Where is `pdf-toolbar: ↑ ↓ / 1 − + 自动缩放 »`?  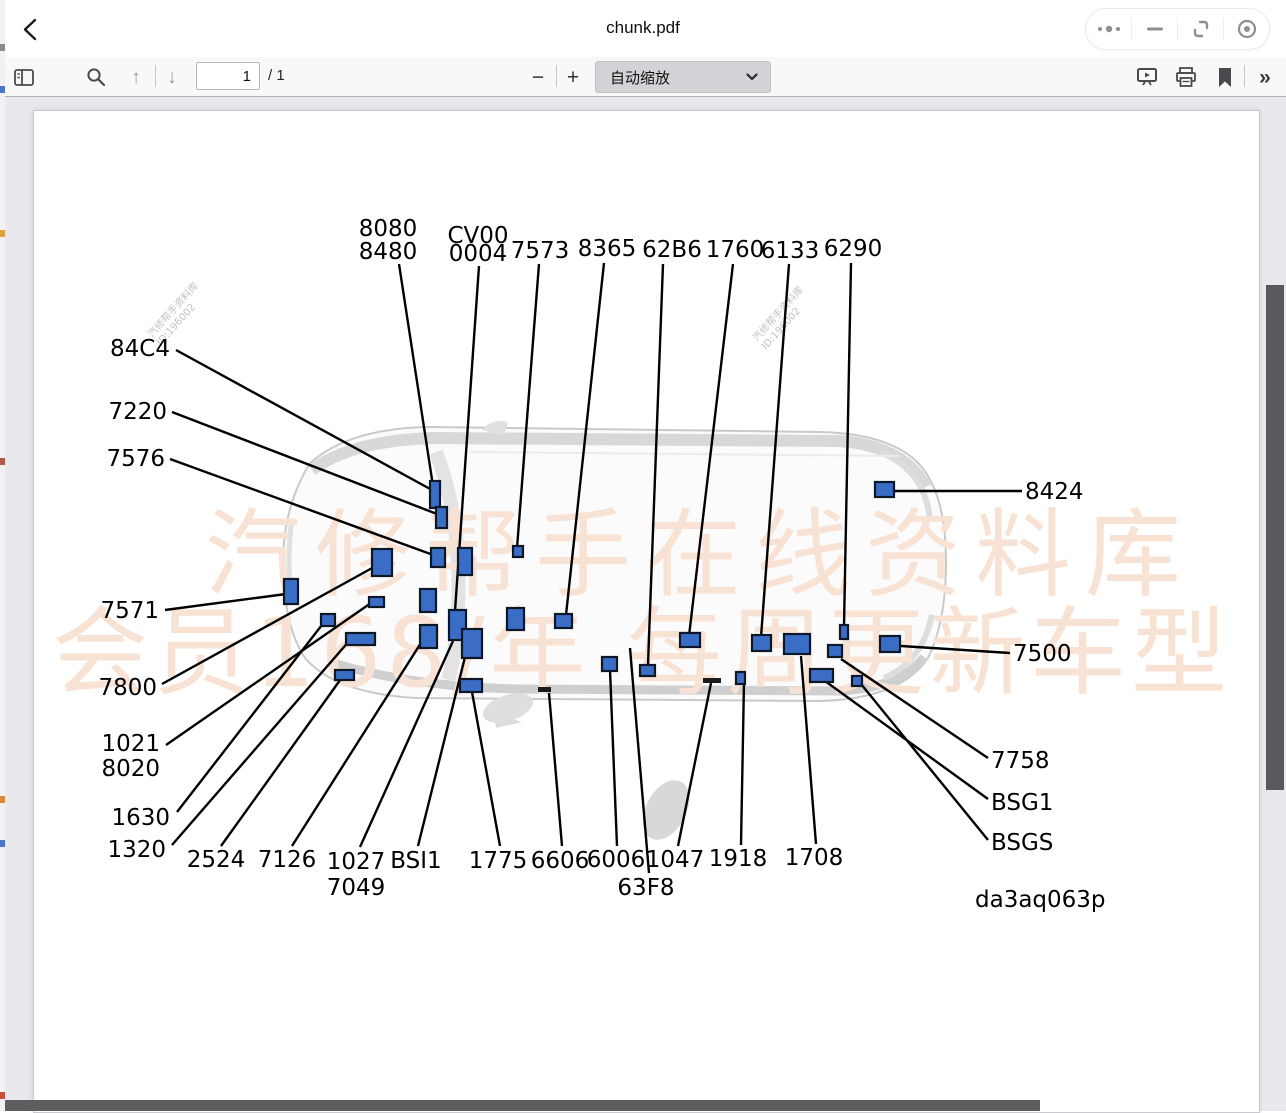 pdf-toolbar: ↑ ↓ / 1 − + 自动缩放 » is located at coordinates (643, 77).